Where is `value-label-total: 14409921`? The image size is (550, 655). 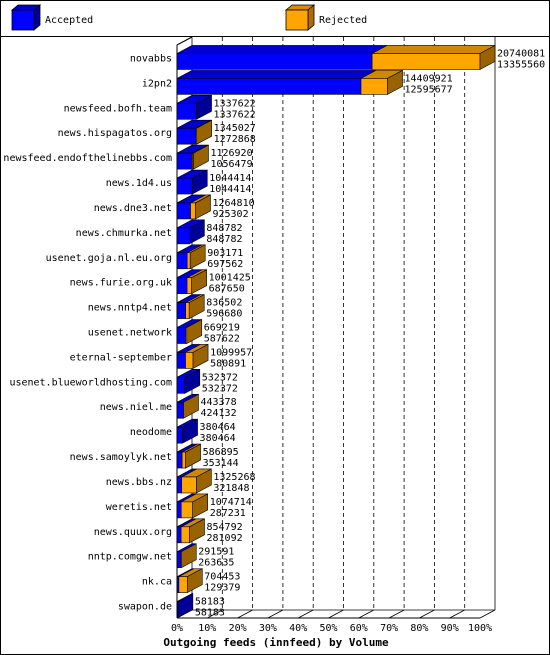
value-label-total: 14409921 is located at coordinates (429, 78).